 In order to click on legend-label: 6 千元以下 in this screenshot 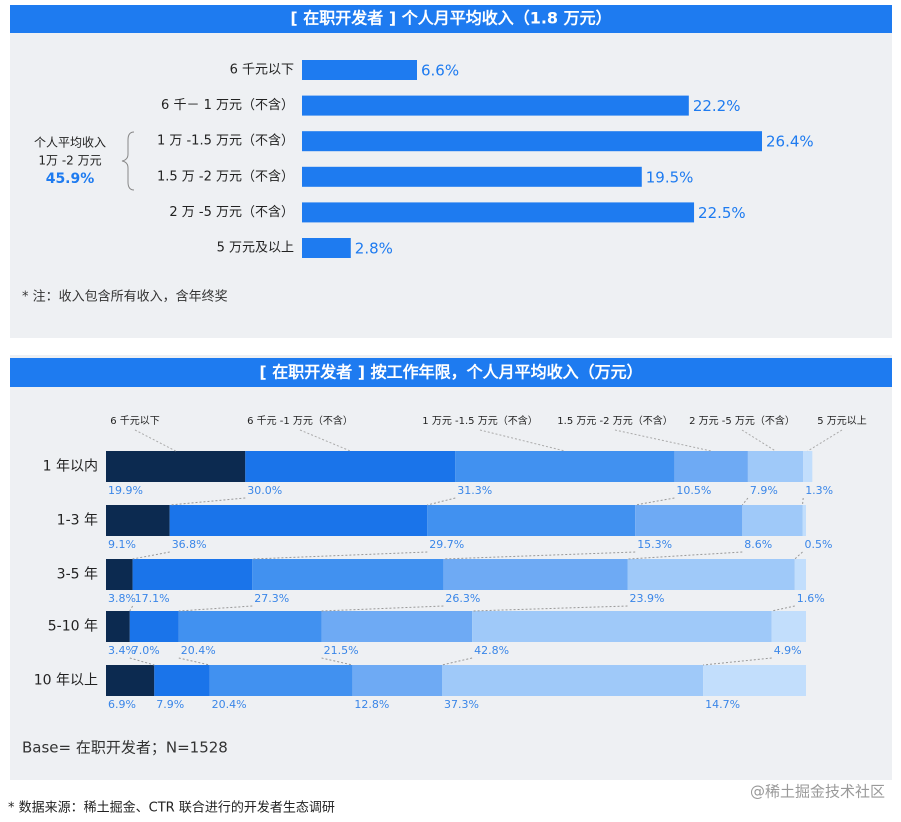, I will do `click(135, 421)`.